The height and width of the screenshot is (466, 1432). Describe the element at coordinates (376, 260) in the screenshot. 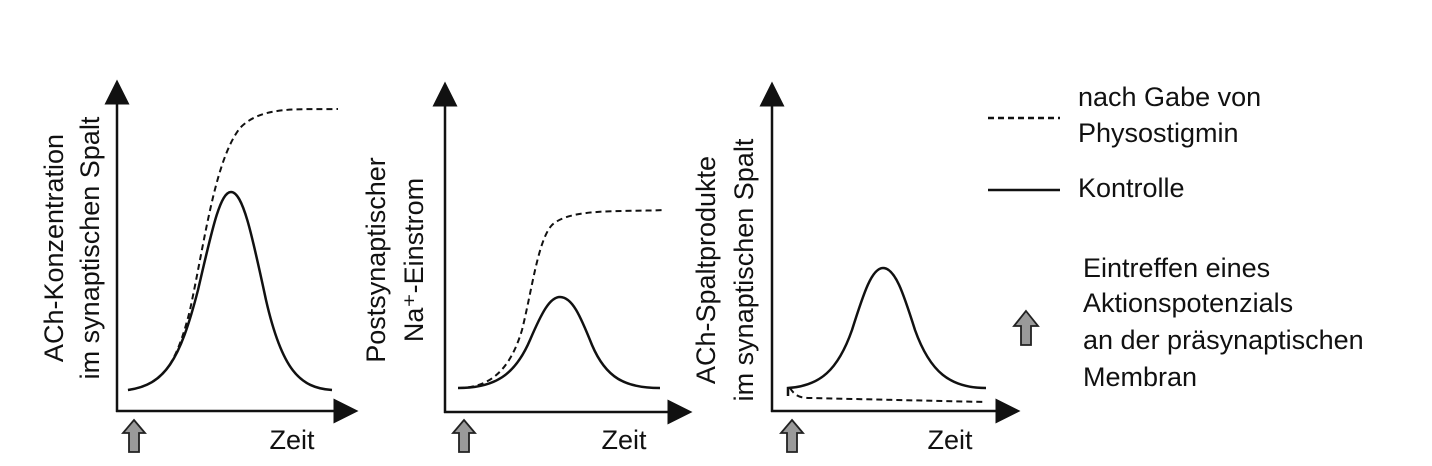

I see `y-label: Postsynaptischer` at that location.